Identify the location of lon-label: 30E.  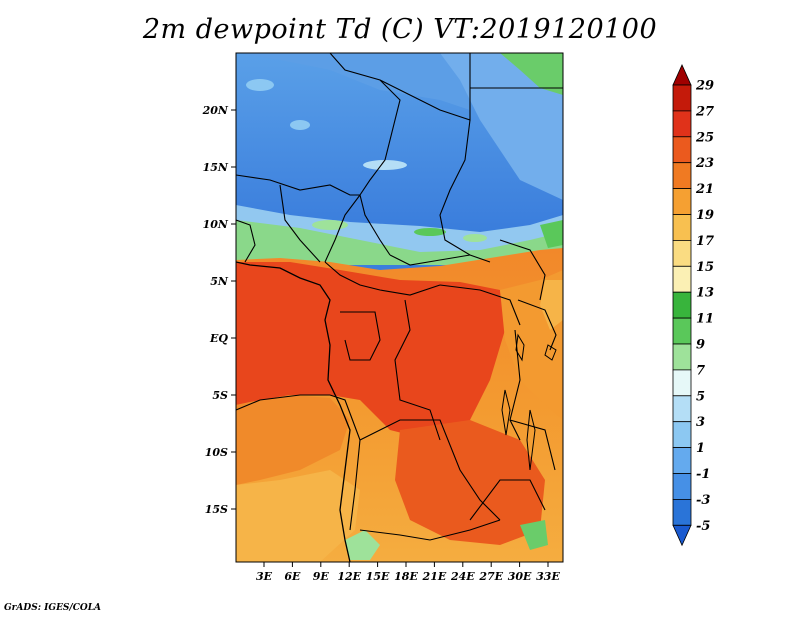
(520, 576).